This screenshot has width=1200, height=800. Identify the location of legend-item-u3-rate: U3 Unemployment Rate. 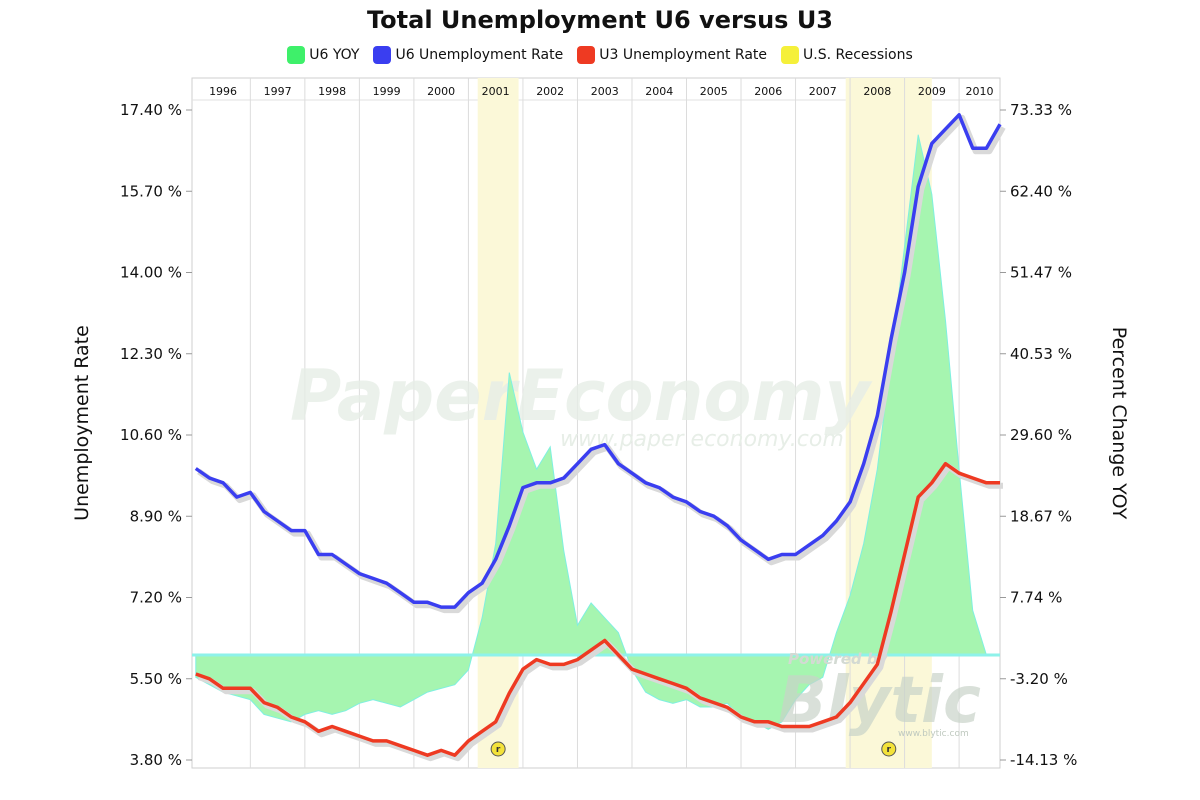
(672, 55).